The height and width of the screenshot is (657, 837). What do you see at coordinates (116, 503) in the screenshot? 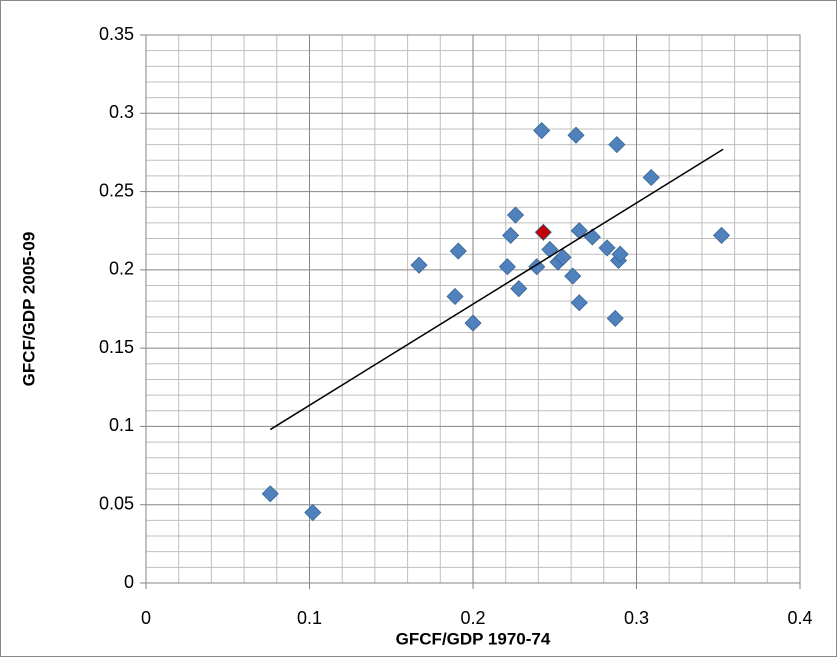
I see `y-tick-label: 0.05` at bounding box center [116, 503].